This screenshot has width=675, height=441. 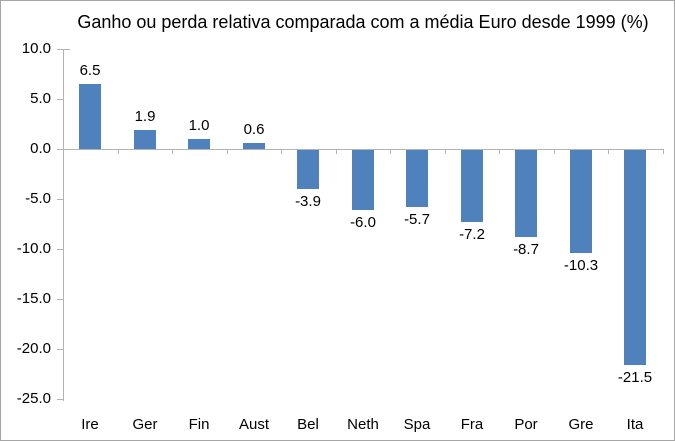 I want to click on category-label-por: Por, so click(x=526, y=424).